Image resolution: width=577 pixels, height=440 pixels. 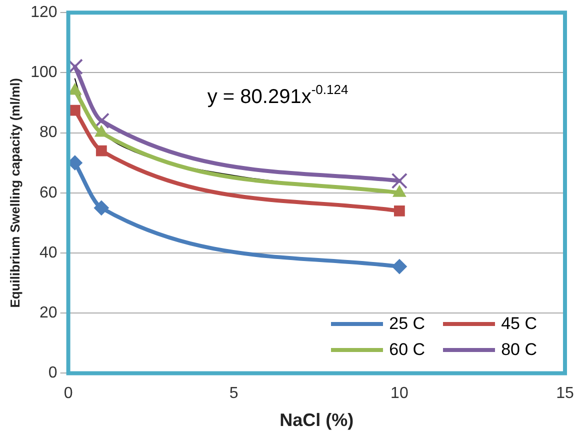 What do you see at coordinates (49, 313) in the screenshot?
I see `y-tick-label: 20` at bounding box center [49, 313].